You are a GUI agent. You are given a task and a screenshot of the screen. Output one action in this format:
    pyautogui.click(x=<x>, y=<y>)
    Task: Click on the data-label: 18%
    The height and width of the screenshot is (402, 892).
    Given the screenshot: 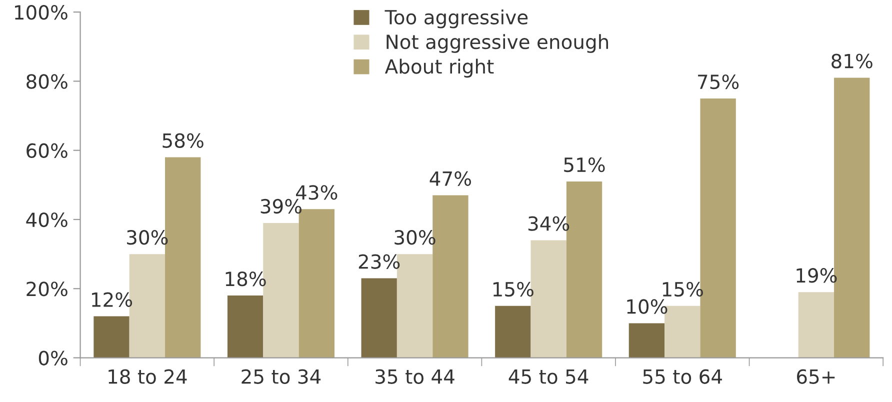 What is the action you would take?
    pyautogui.click(x=246, y=279)
    